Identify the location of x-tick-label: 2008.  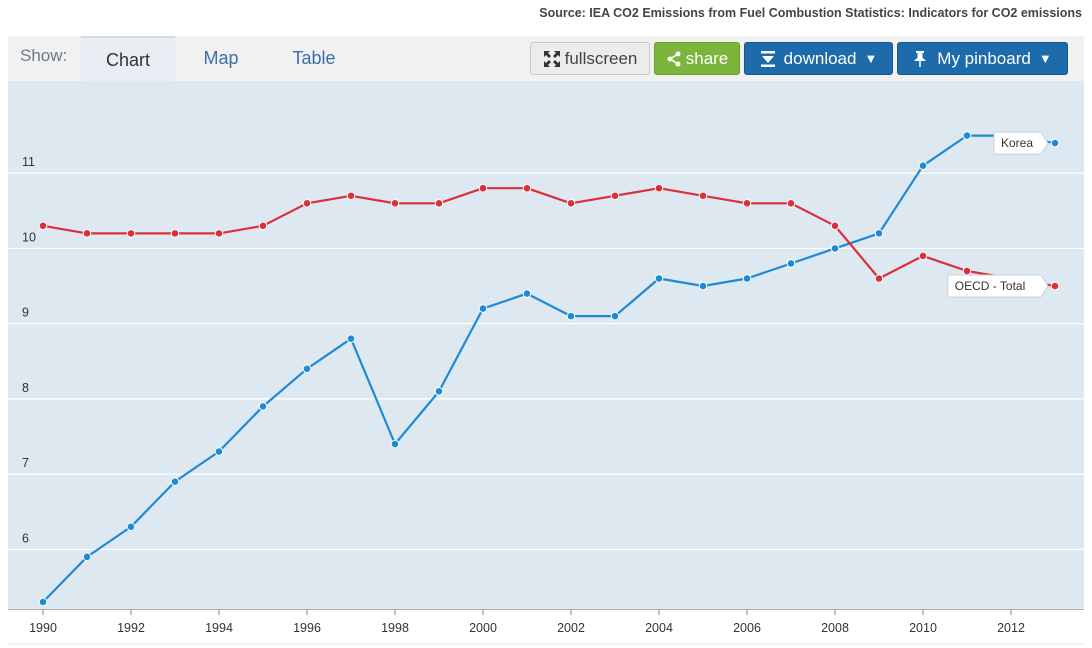
(835, 628).